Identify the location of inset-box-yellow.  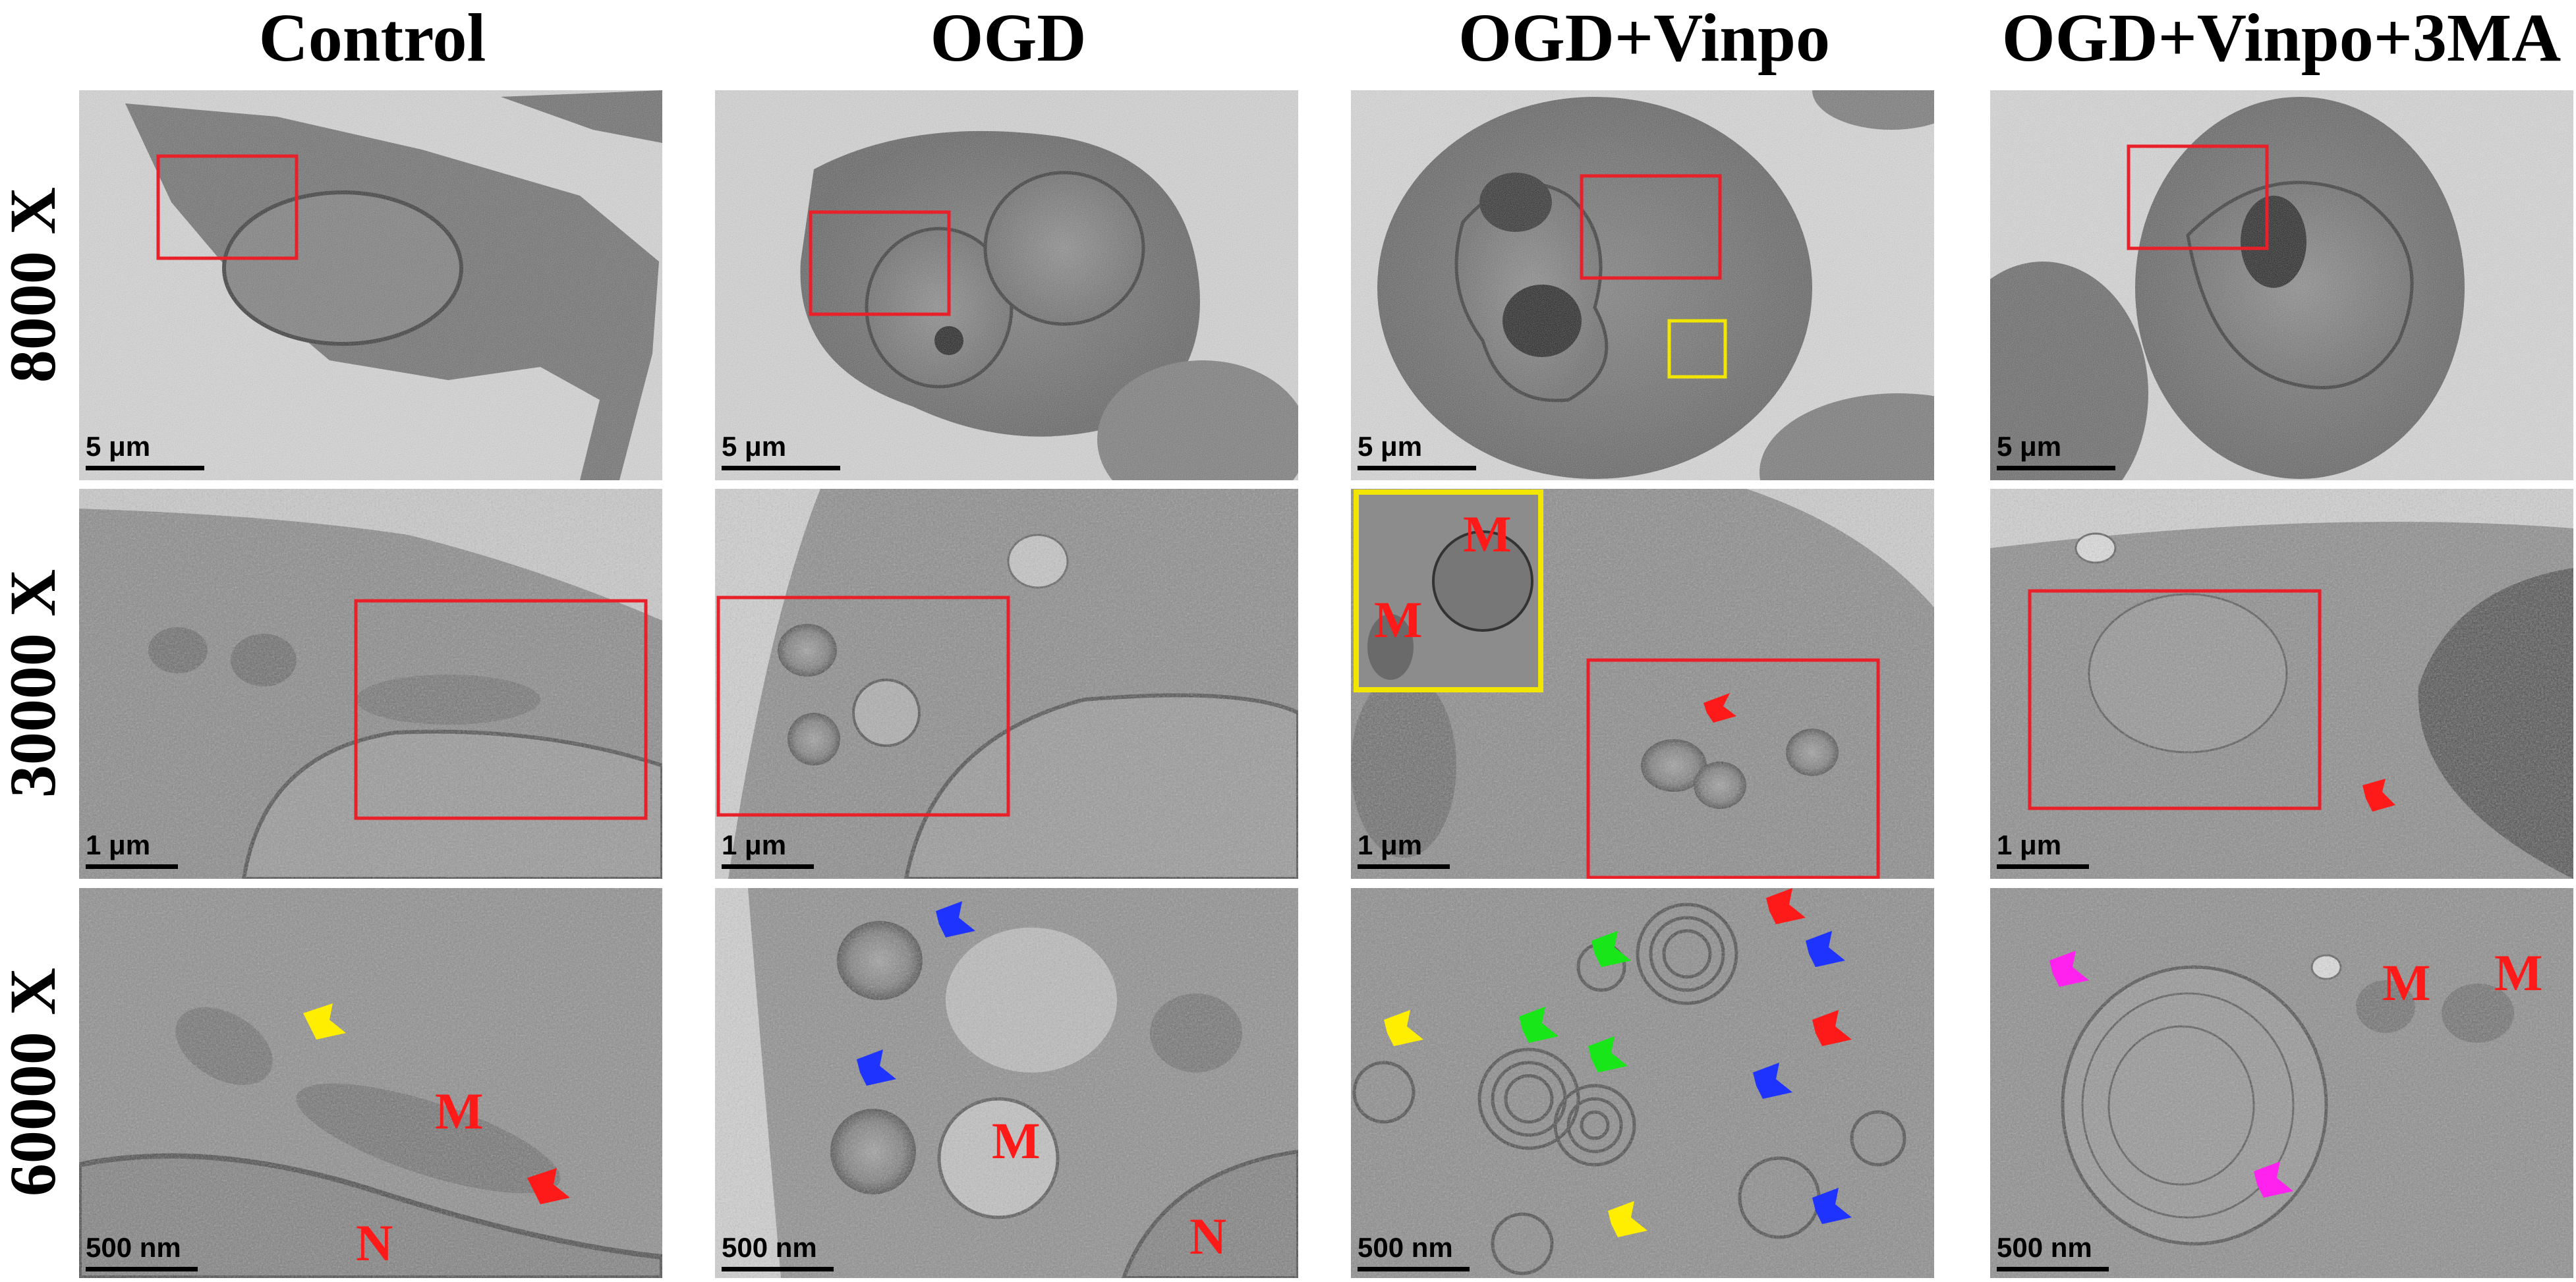
(1449, 591).